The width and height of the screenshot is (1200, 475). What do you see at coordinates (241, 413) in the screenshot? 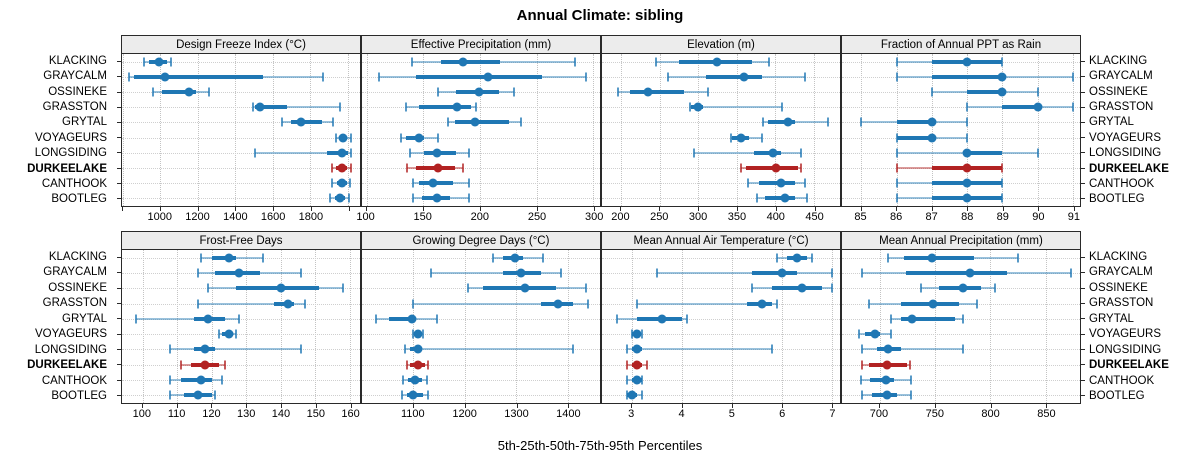
I see `panel-axis: 100 110 120 130 140 150 160` at bounding box center [241, 413].